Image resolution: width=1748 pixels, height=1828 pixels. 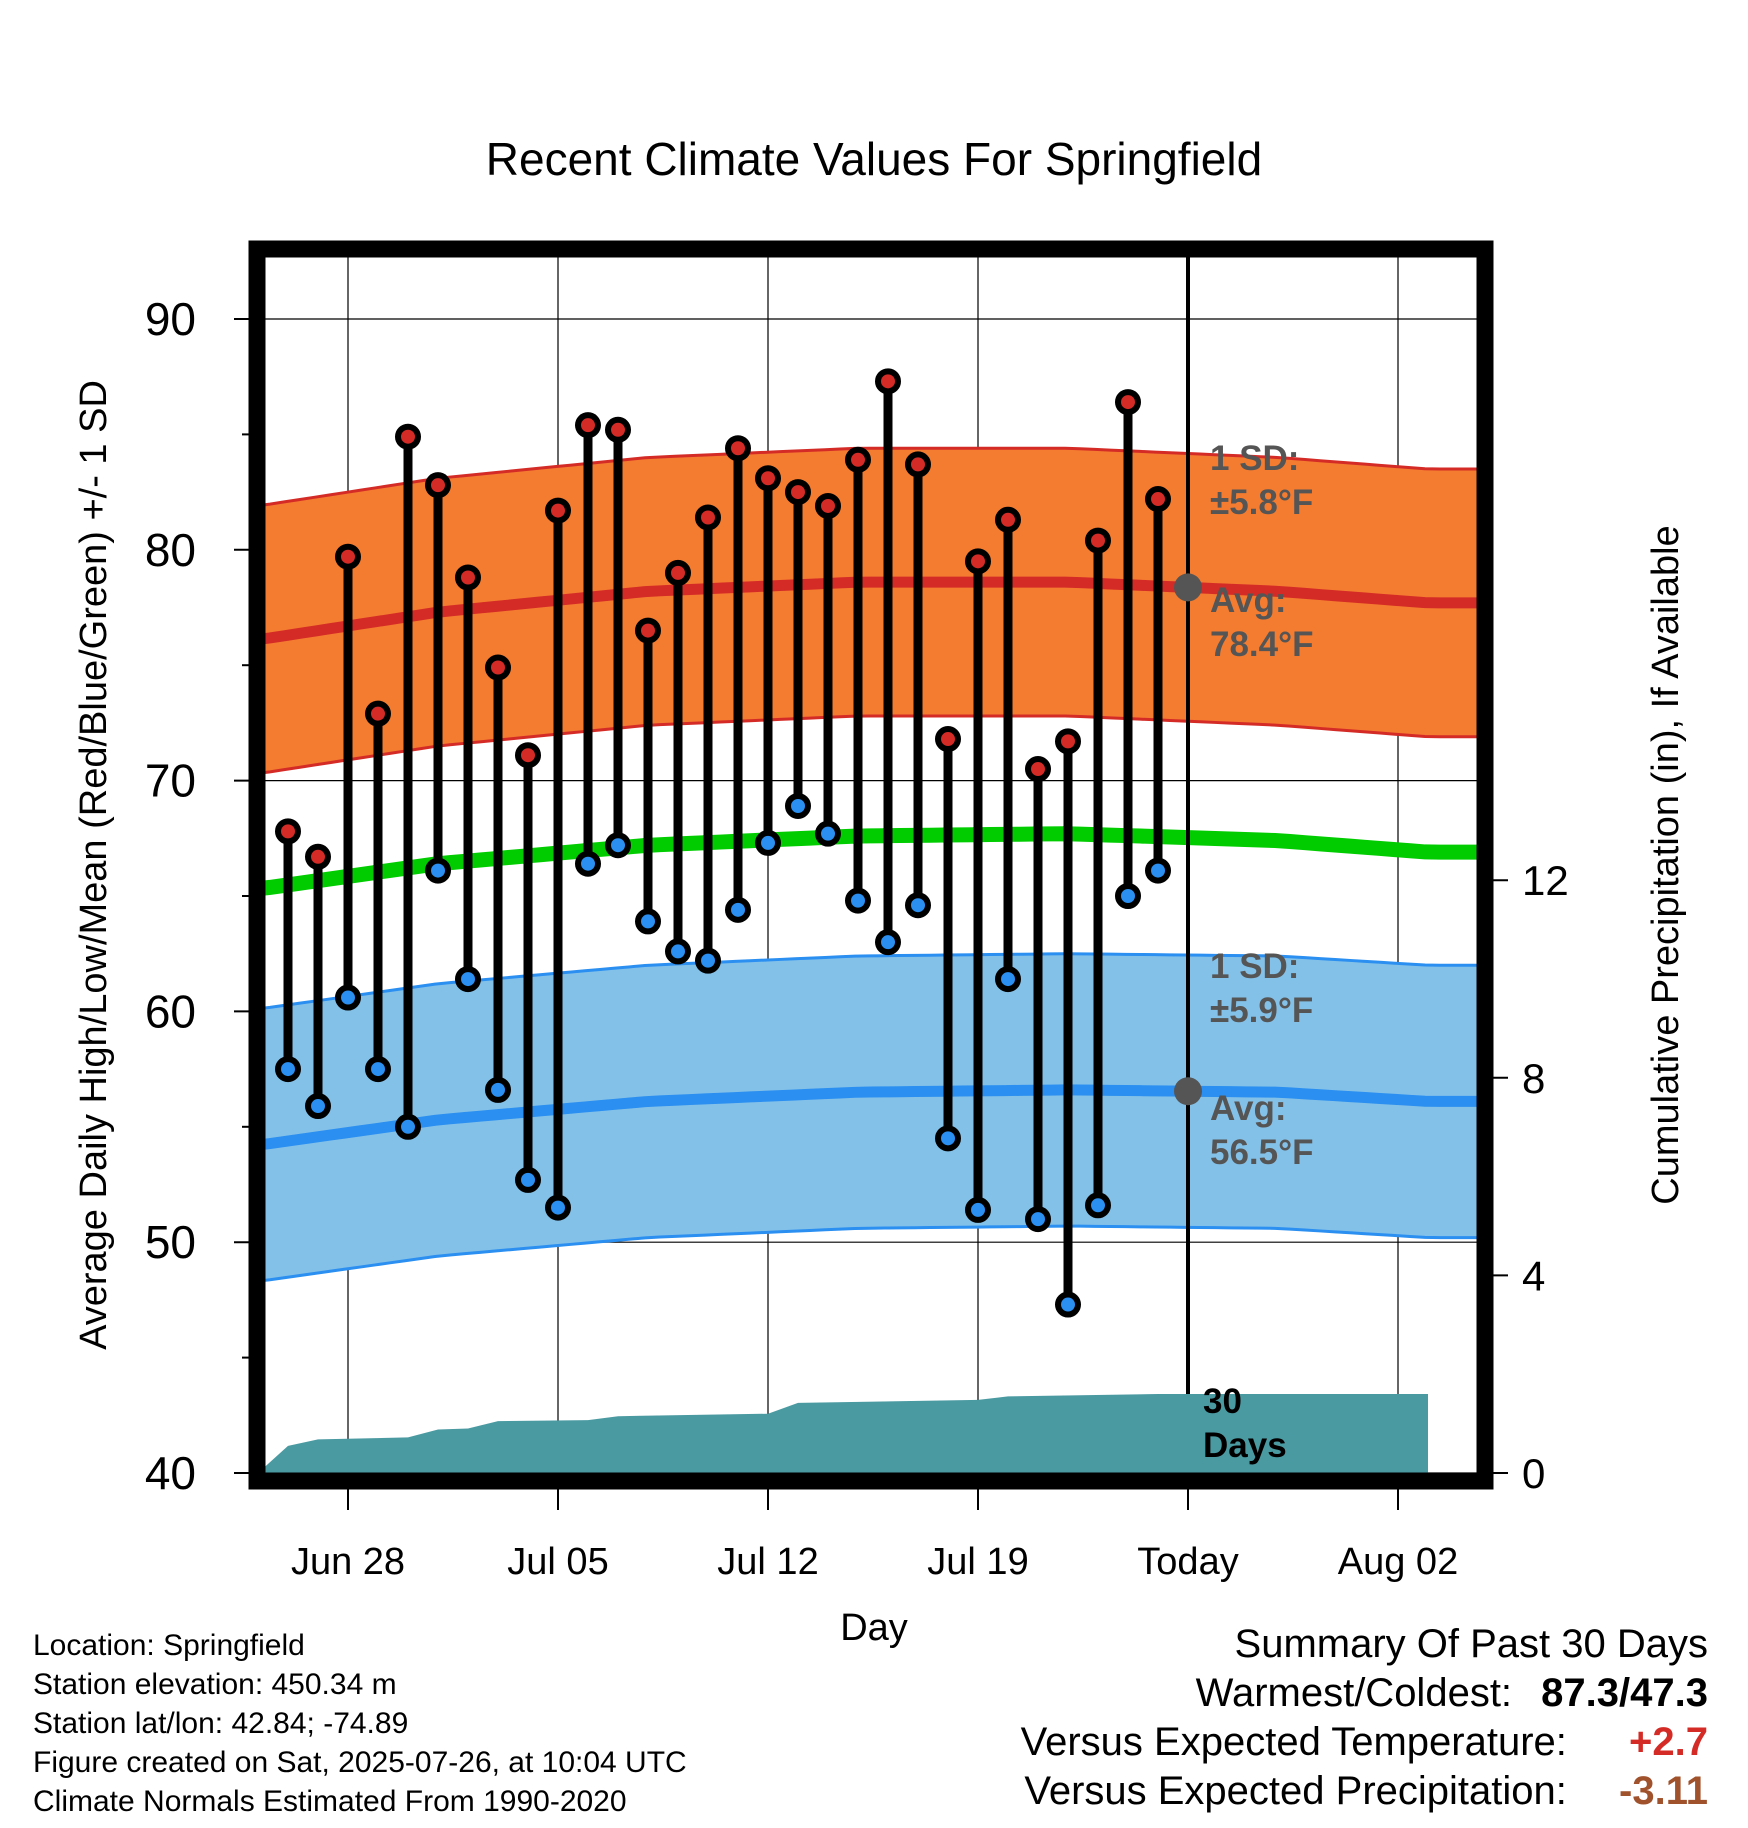 What do you see at coordinates (1295, 1791) in the screenshot?
I see `precip-label: Versus Expected Precipitation:` at bounding box center [1295, 1791].